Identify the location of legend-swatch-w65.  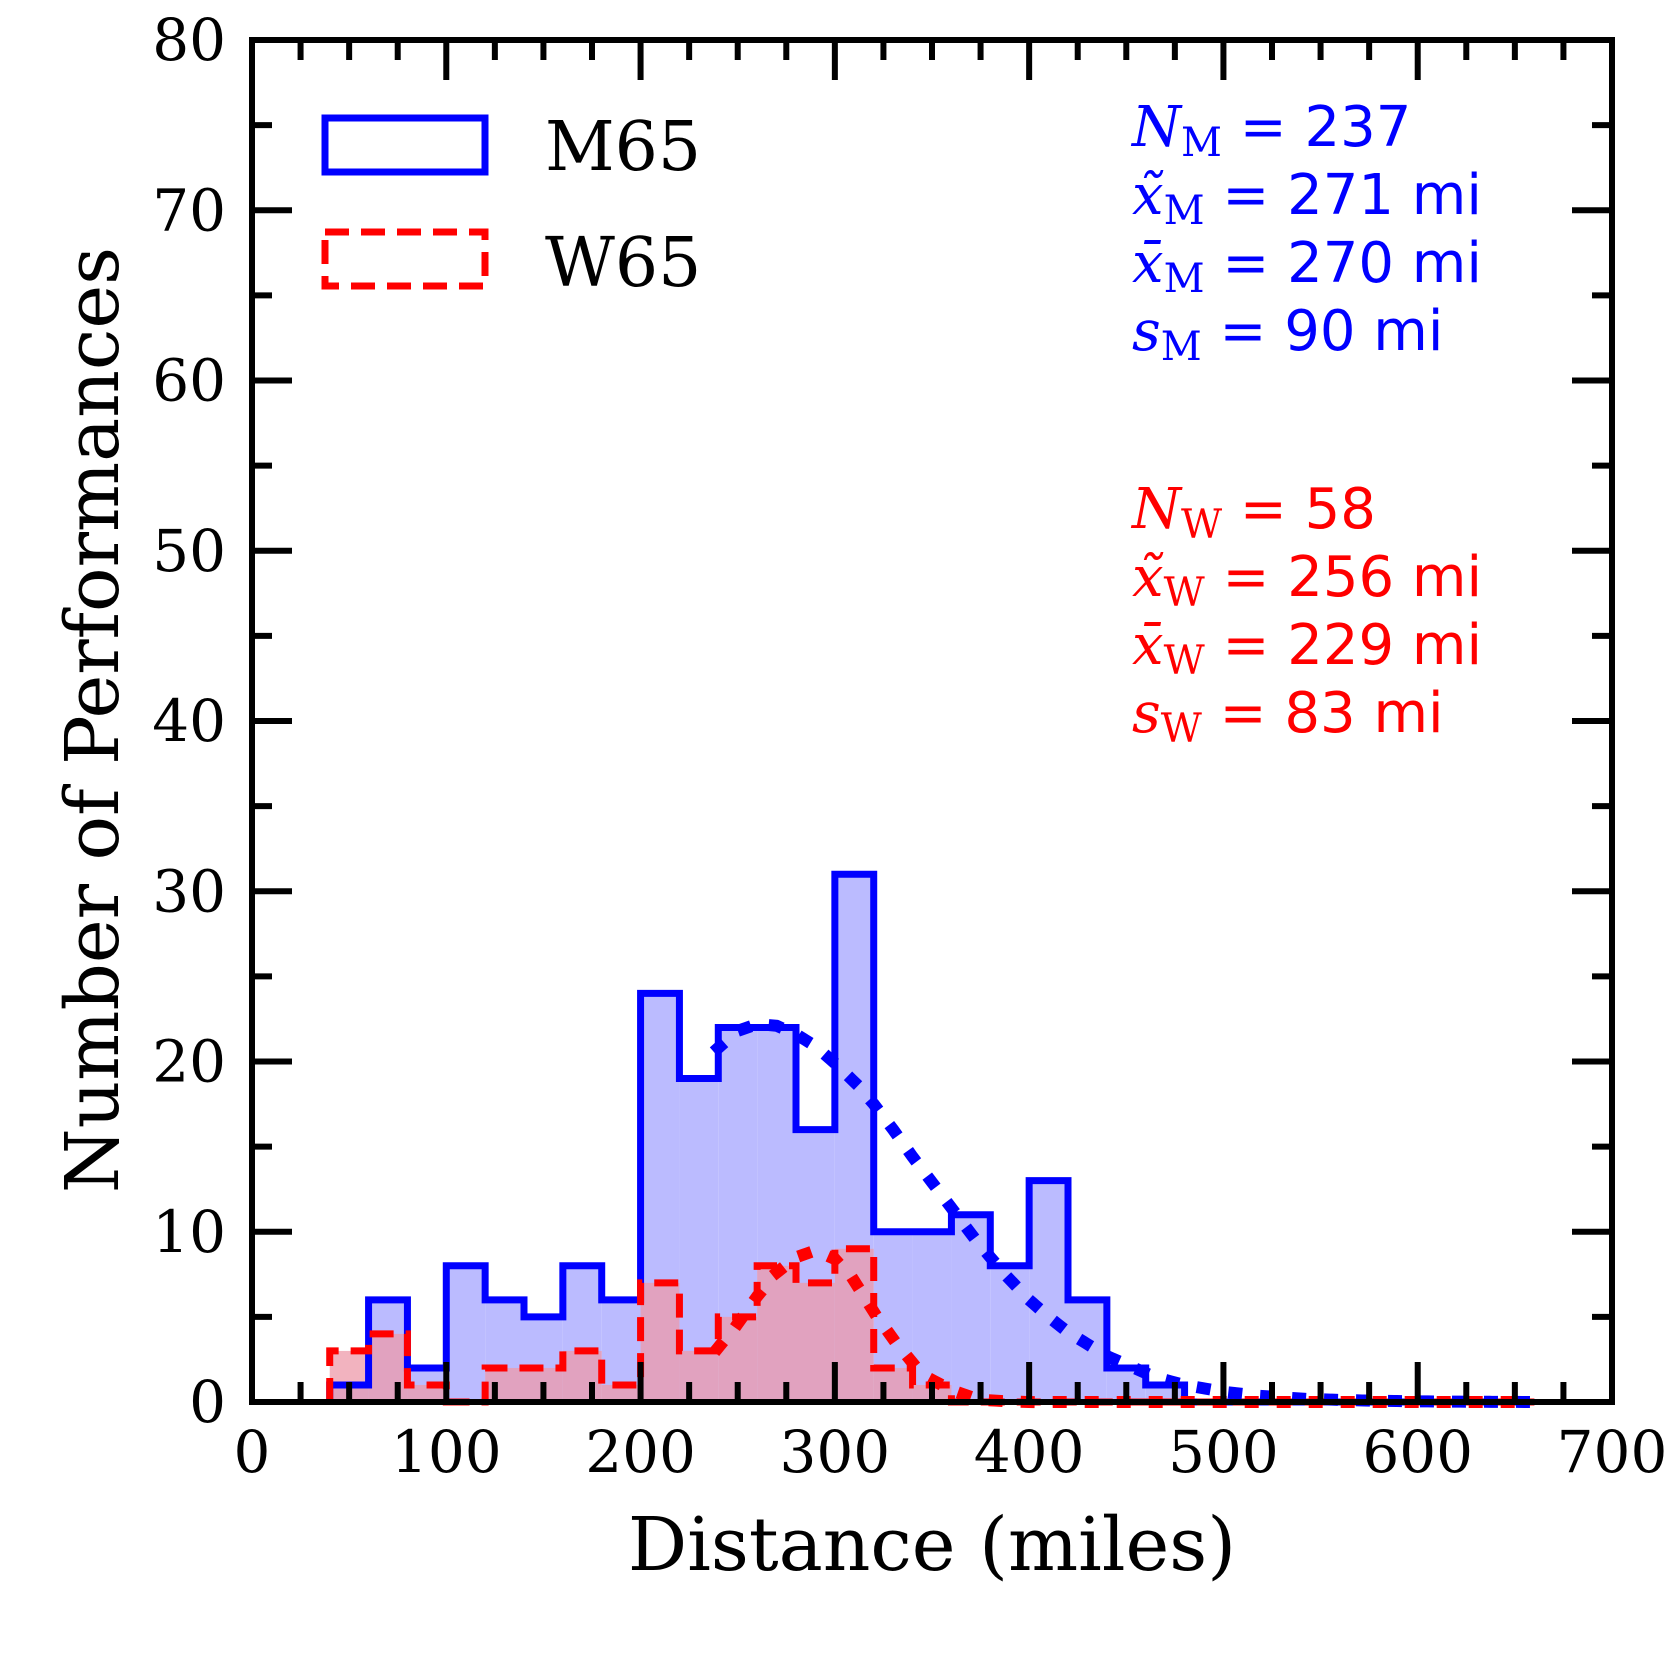
(405, 259).